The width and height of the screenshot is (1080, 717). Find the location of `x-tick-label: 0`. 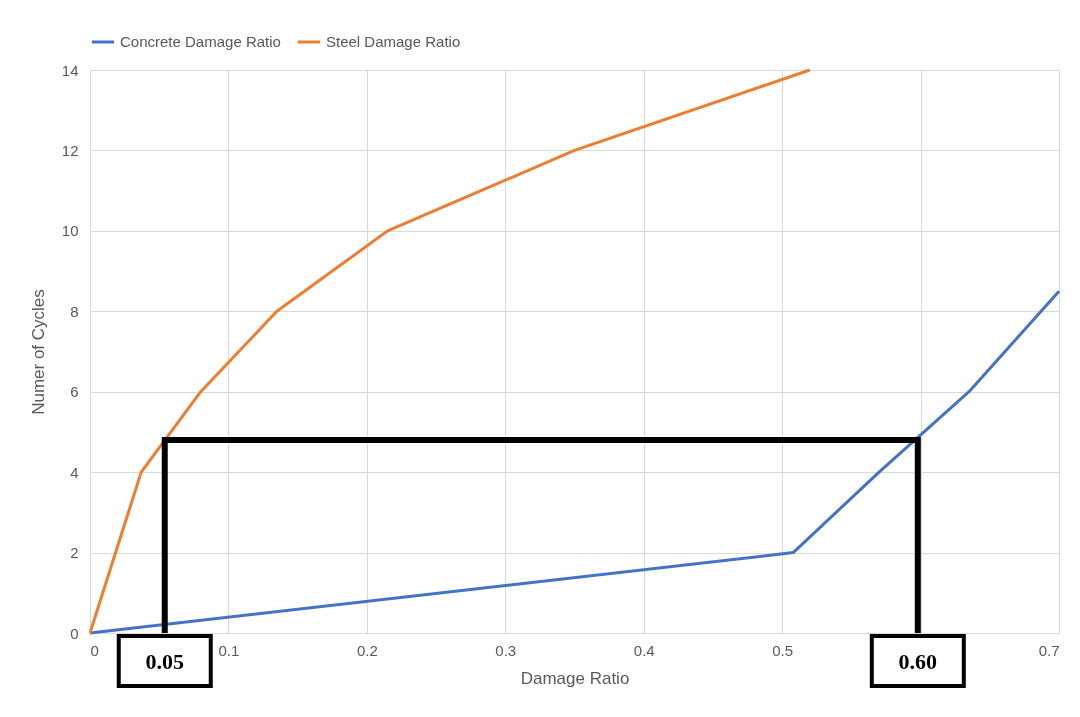

x-tick-label: 0 is located at coordinates (94, 650).